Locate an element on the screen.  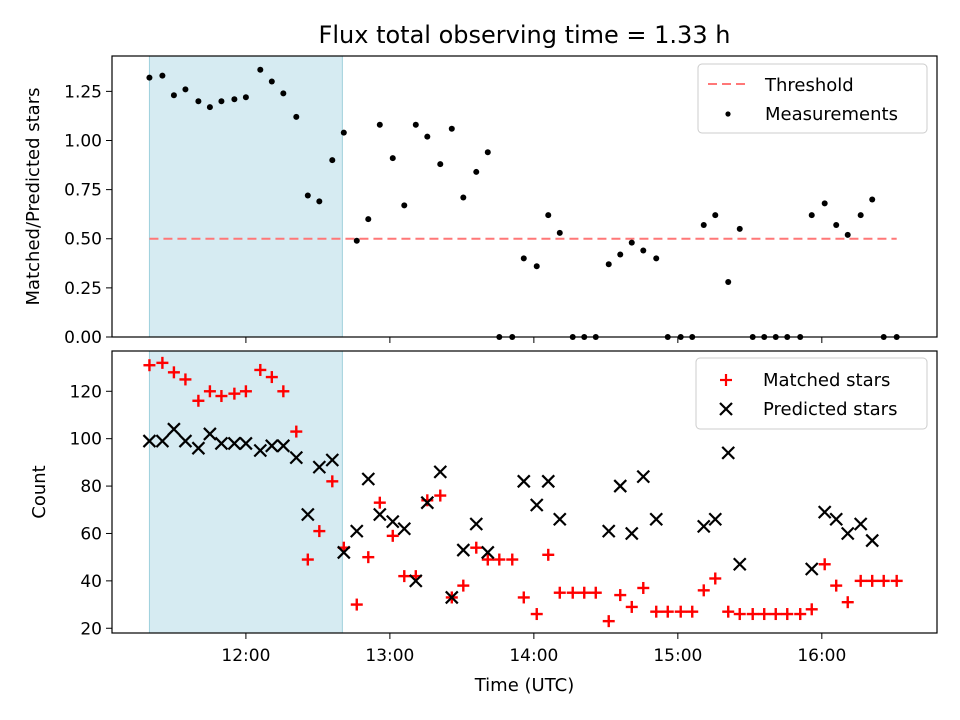
observing-window-span is located at coordinates (245, 492).